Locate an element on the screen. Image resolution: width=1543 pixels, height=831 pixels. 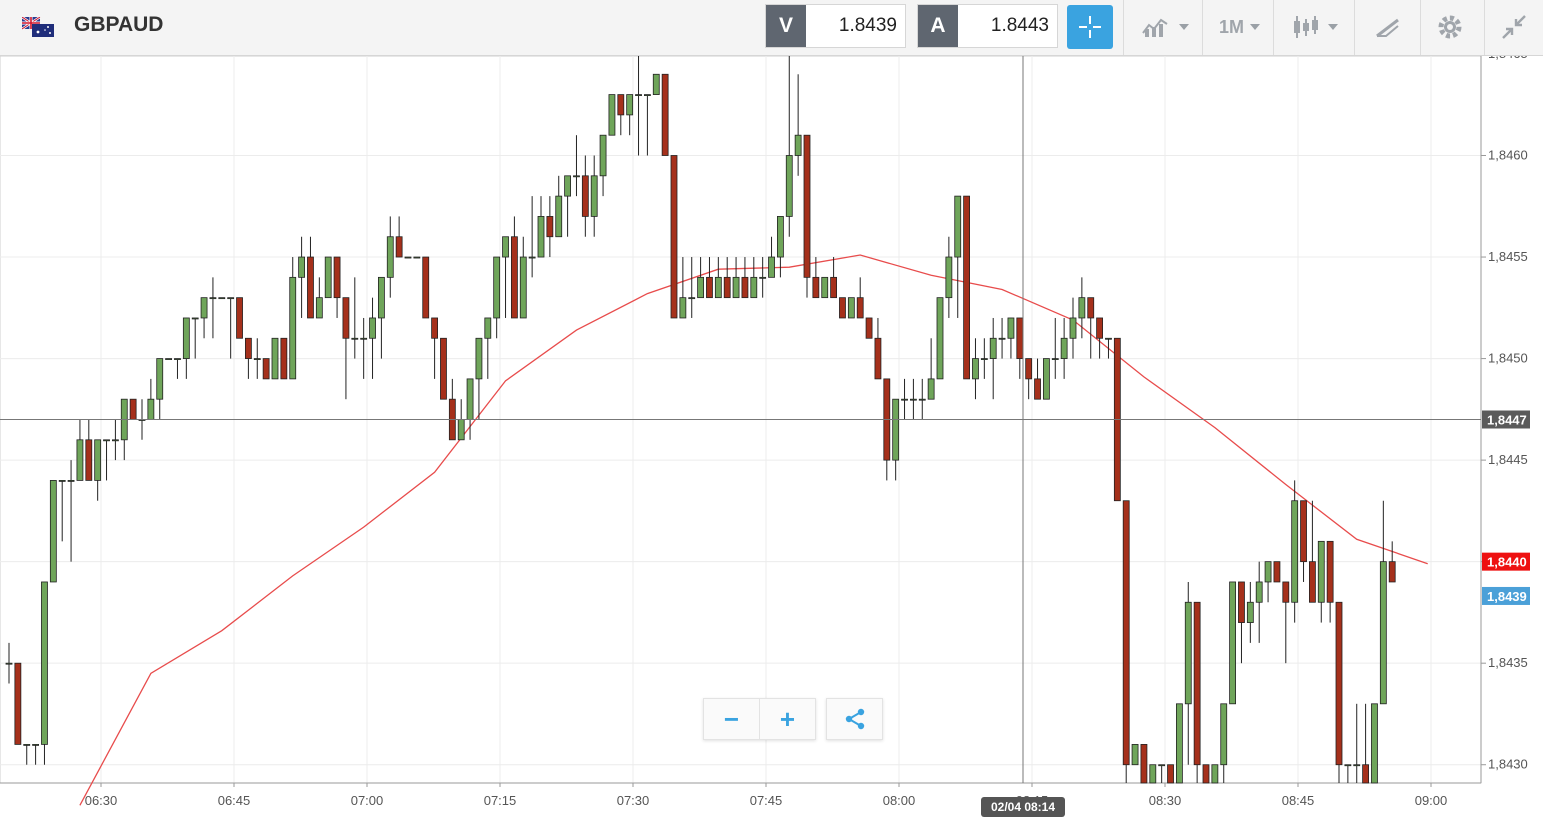
zoom-out-button: − is located at coordinates (732, 719).